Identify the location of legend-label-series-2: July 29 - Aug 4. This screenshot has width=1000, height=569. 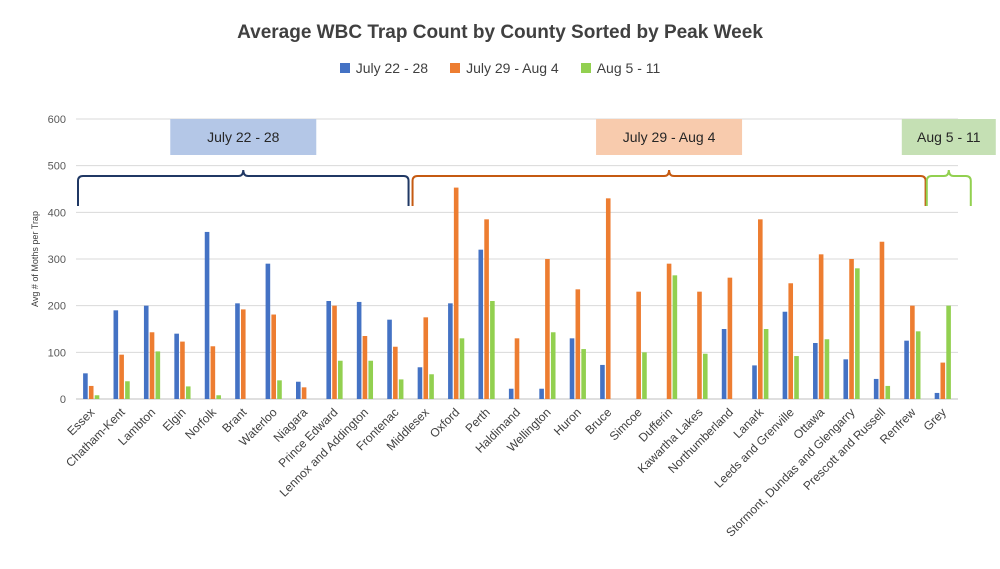
(512, 68).